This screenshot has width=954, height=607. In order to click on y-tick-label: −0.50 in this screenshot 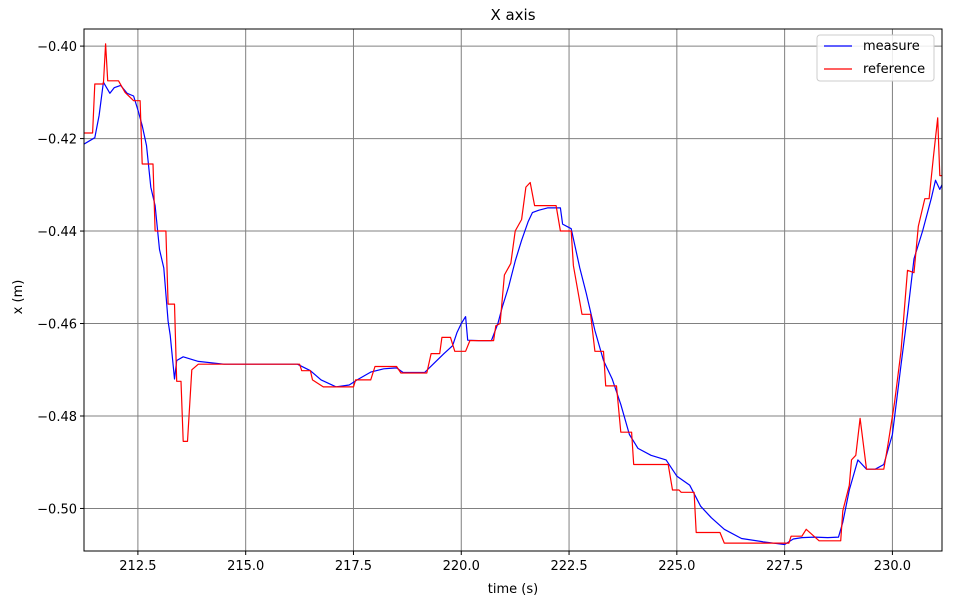, I will do `click(57, 509)`.